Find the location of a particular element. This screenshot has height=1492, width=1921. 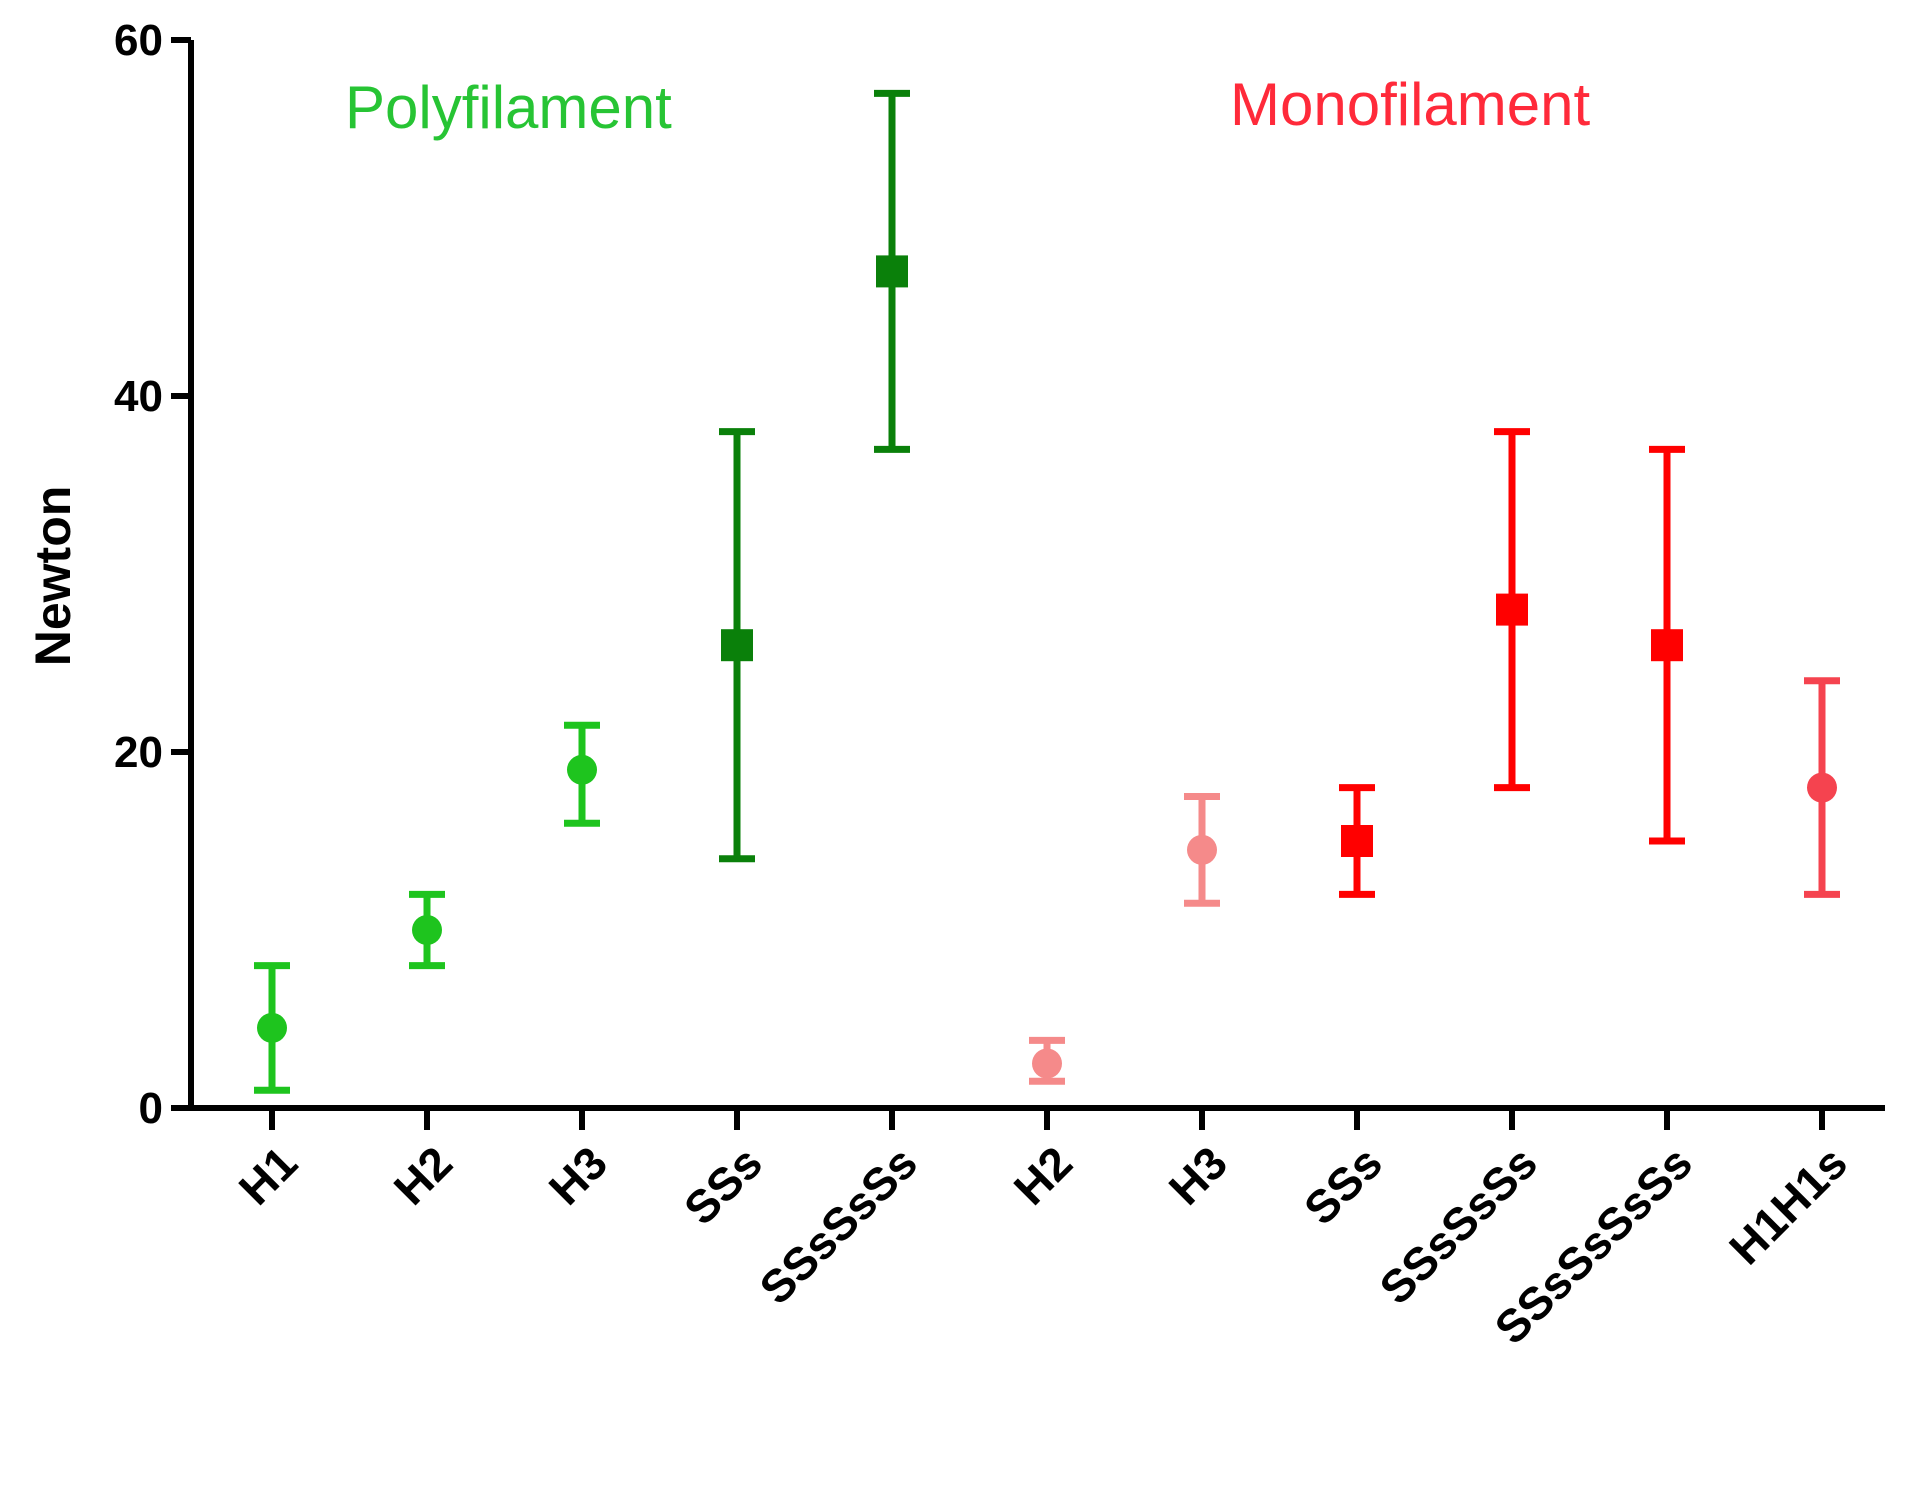

x-tick-label: H1 is located at coordinates (268, 1175).